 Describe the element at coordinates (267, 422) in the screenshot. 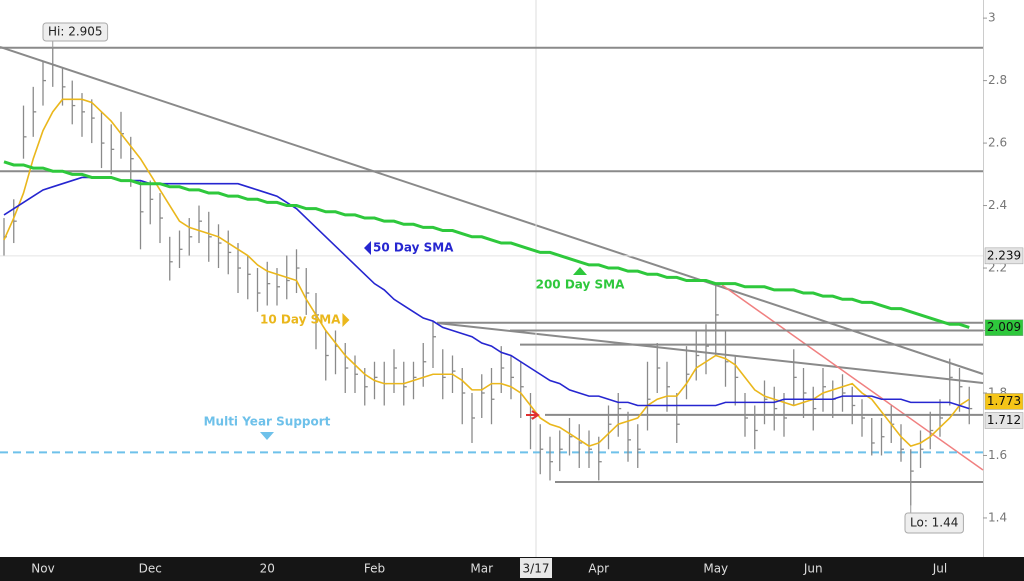

I see `support-label: Multi Year Support` at that location.